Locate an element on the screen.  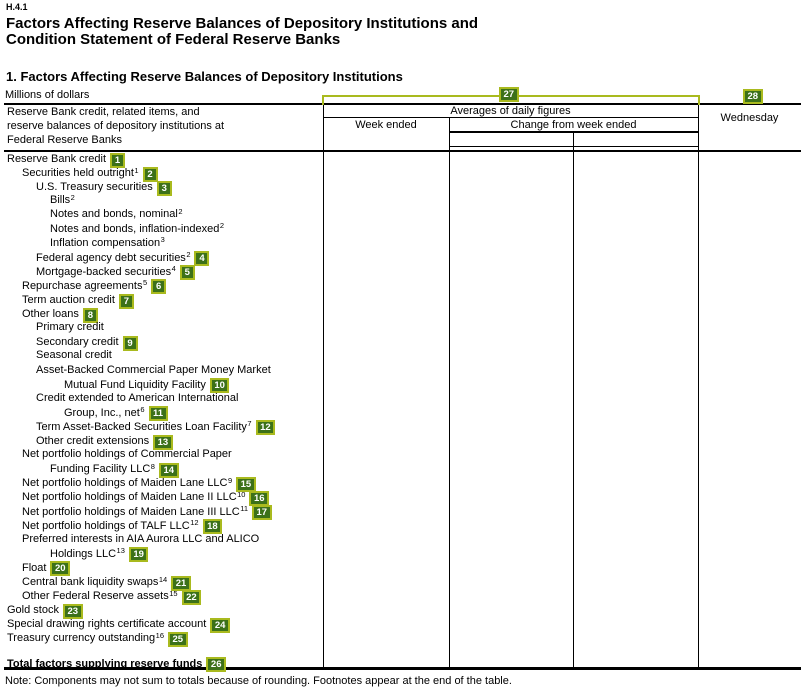
table-row: Group, Inc., net6 11 is located at coordinates (84, 413).